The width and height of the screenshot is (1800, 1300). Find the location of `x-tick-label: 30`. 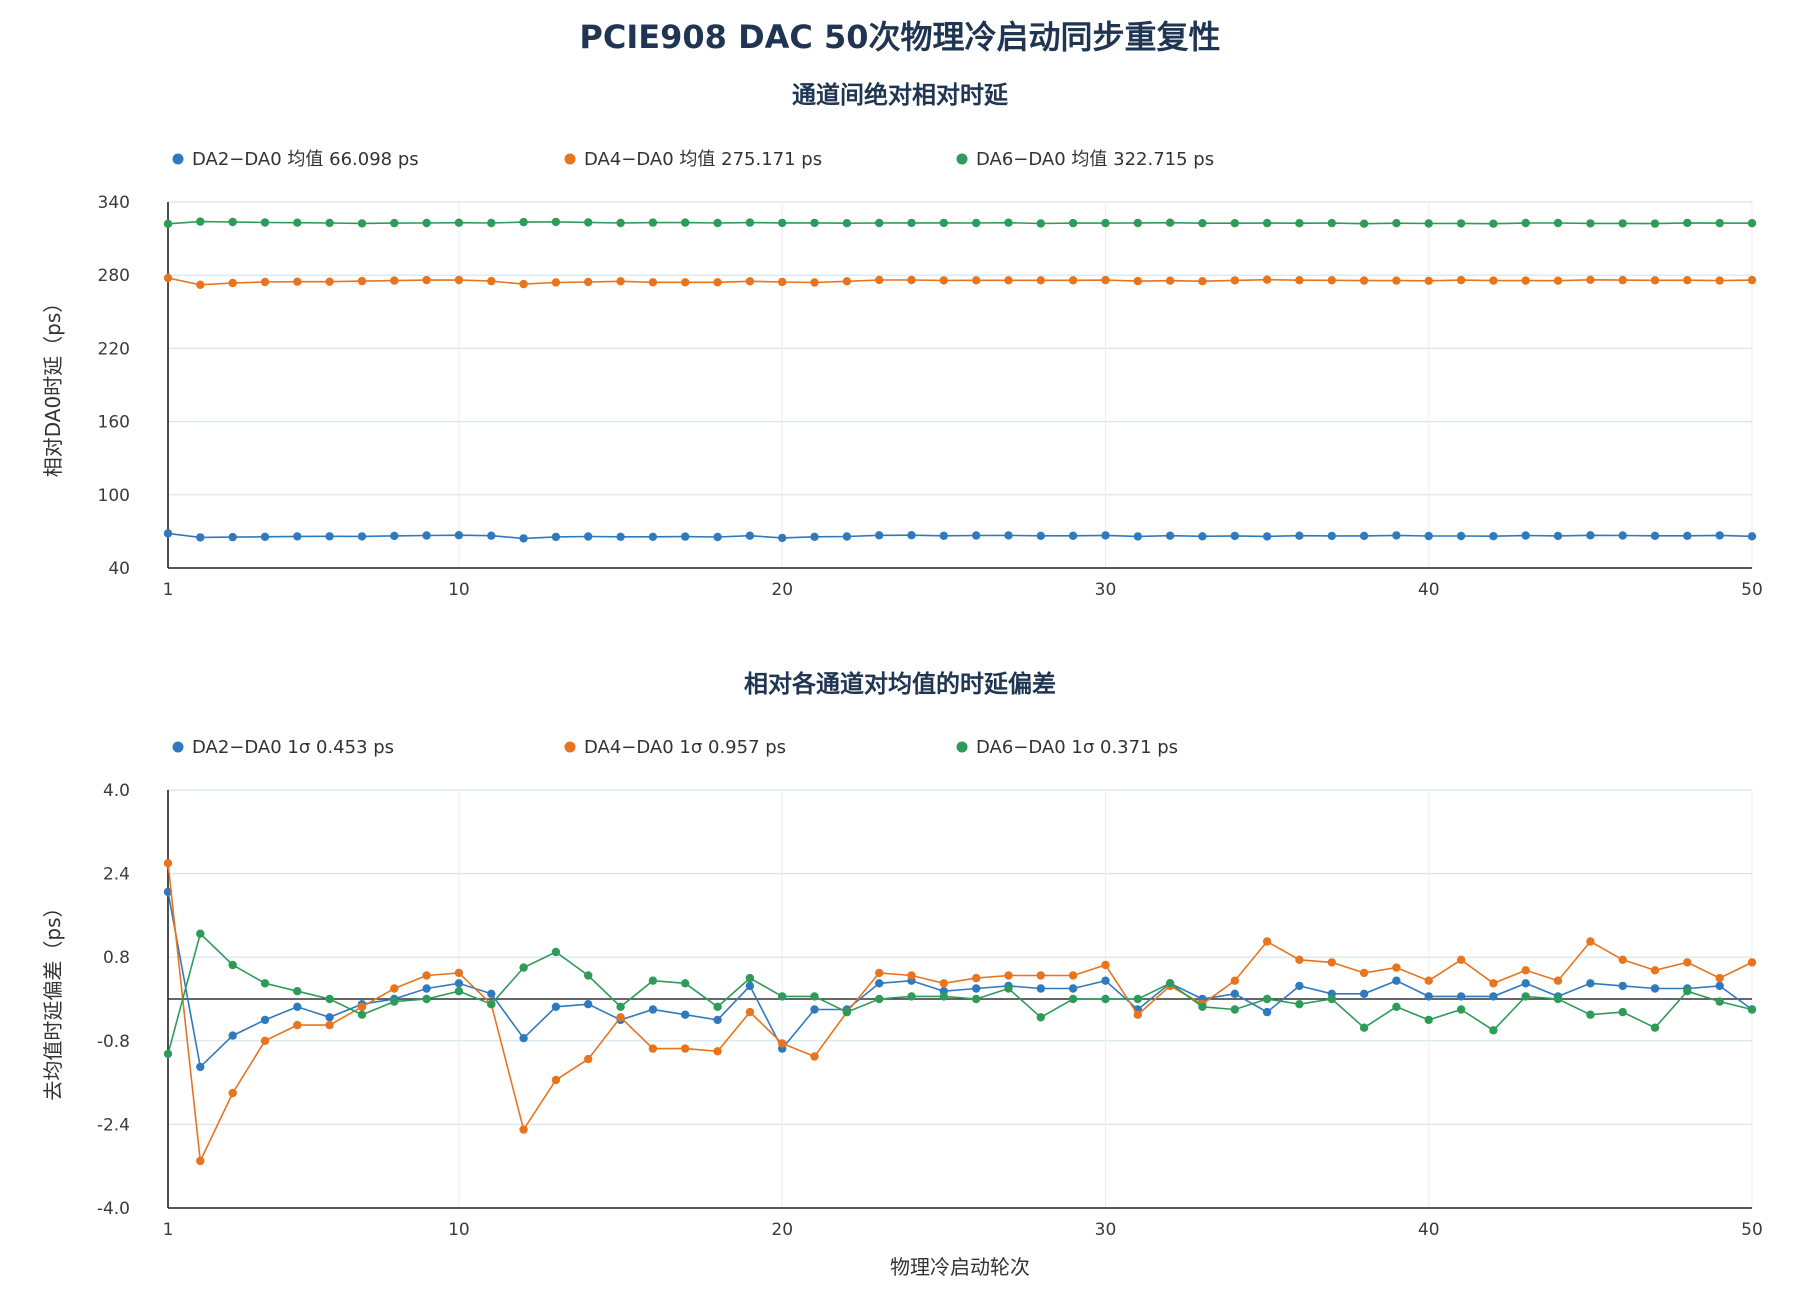

x-tick-label: 30 is located at coordinates (1106, 590).